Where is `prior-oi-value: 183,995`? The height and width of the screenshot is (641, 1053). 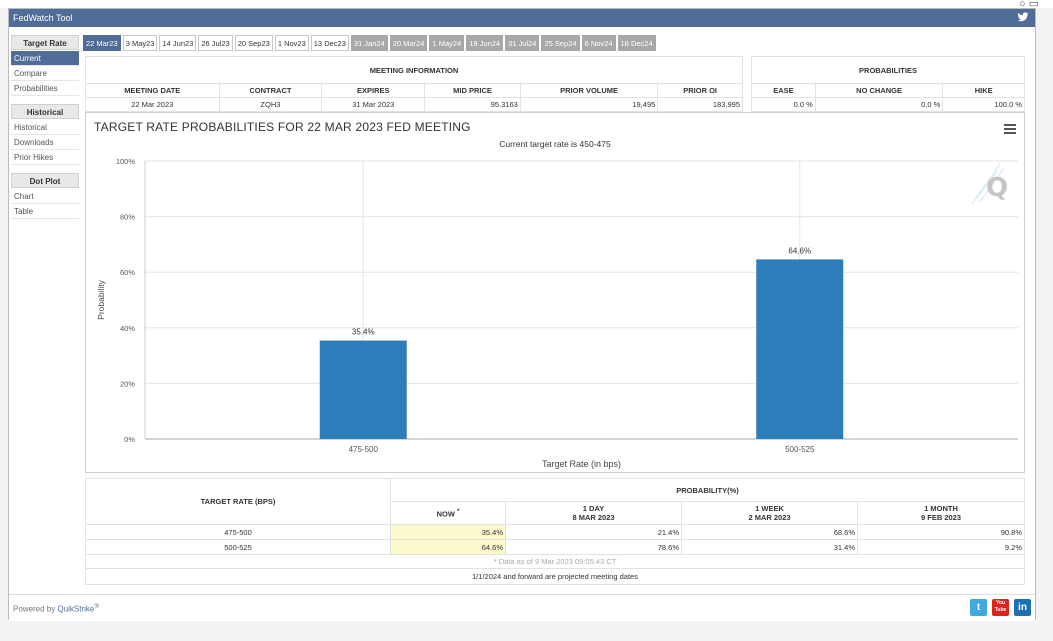 prior-oi-value: 183,995 is located at coordinates (700, 104).